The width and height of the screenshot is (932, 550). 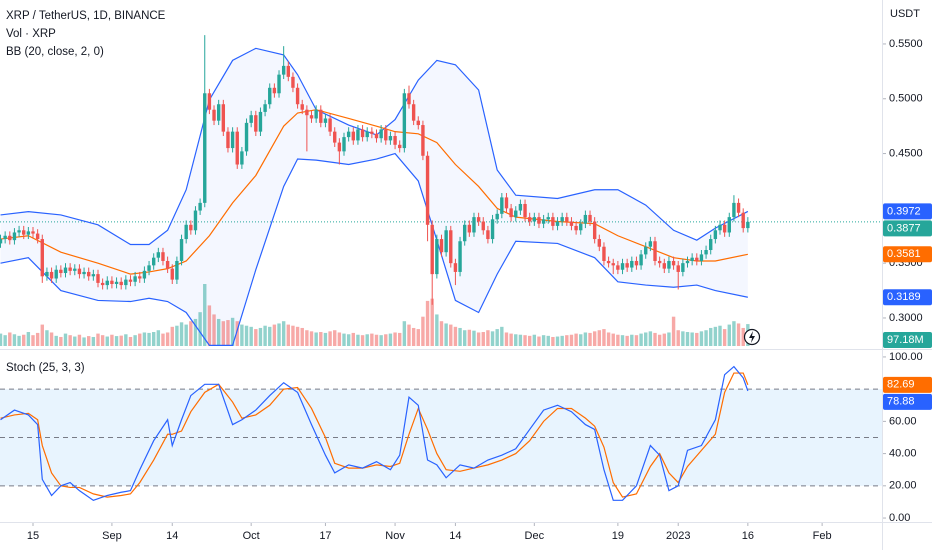 I want to click on x-tick-label: 14, so click(x=455, y=536).